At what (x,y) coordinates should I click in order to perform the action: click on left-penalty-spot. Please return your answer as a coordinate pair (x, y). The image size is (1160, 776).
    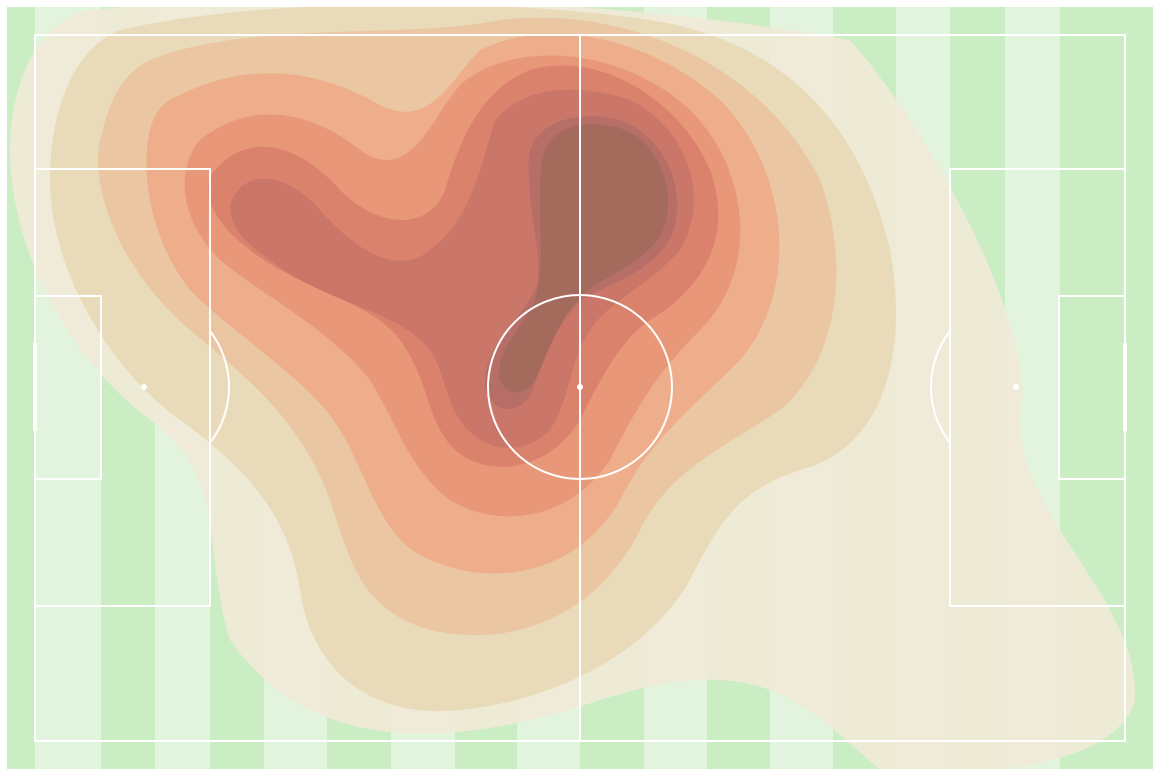
    Looking at the image, I should click on (144, 387).